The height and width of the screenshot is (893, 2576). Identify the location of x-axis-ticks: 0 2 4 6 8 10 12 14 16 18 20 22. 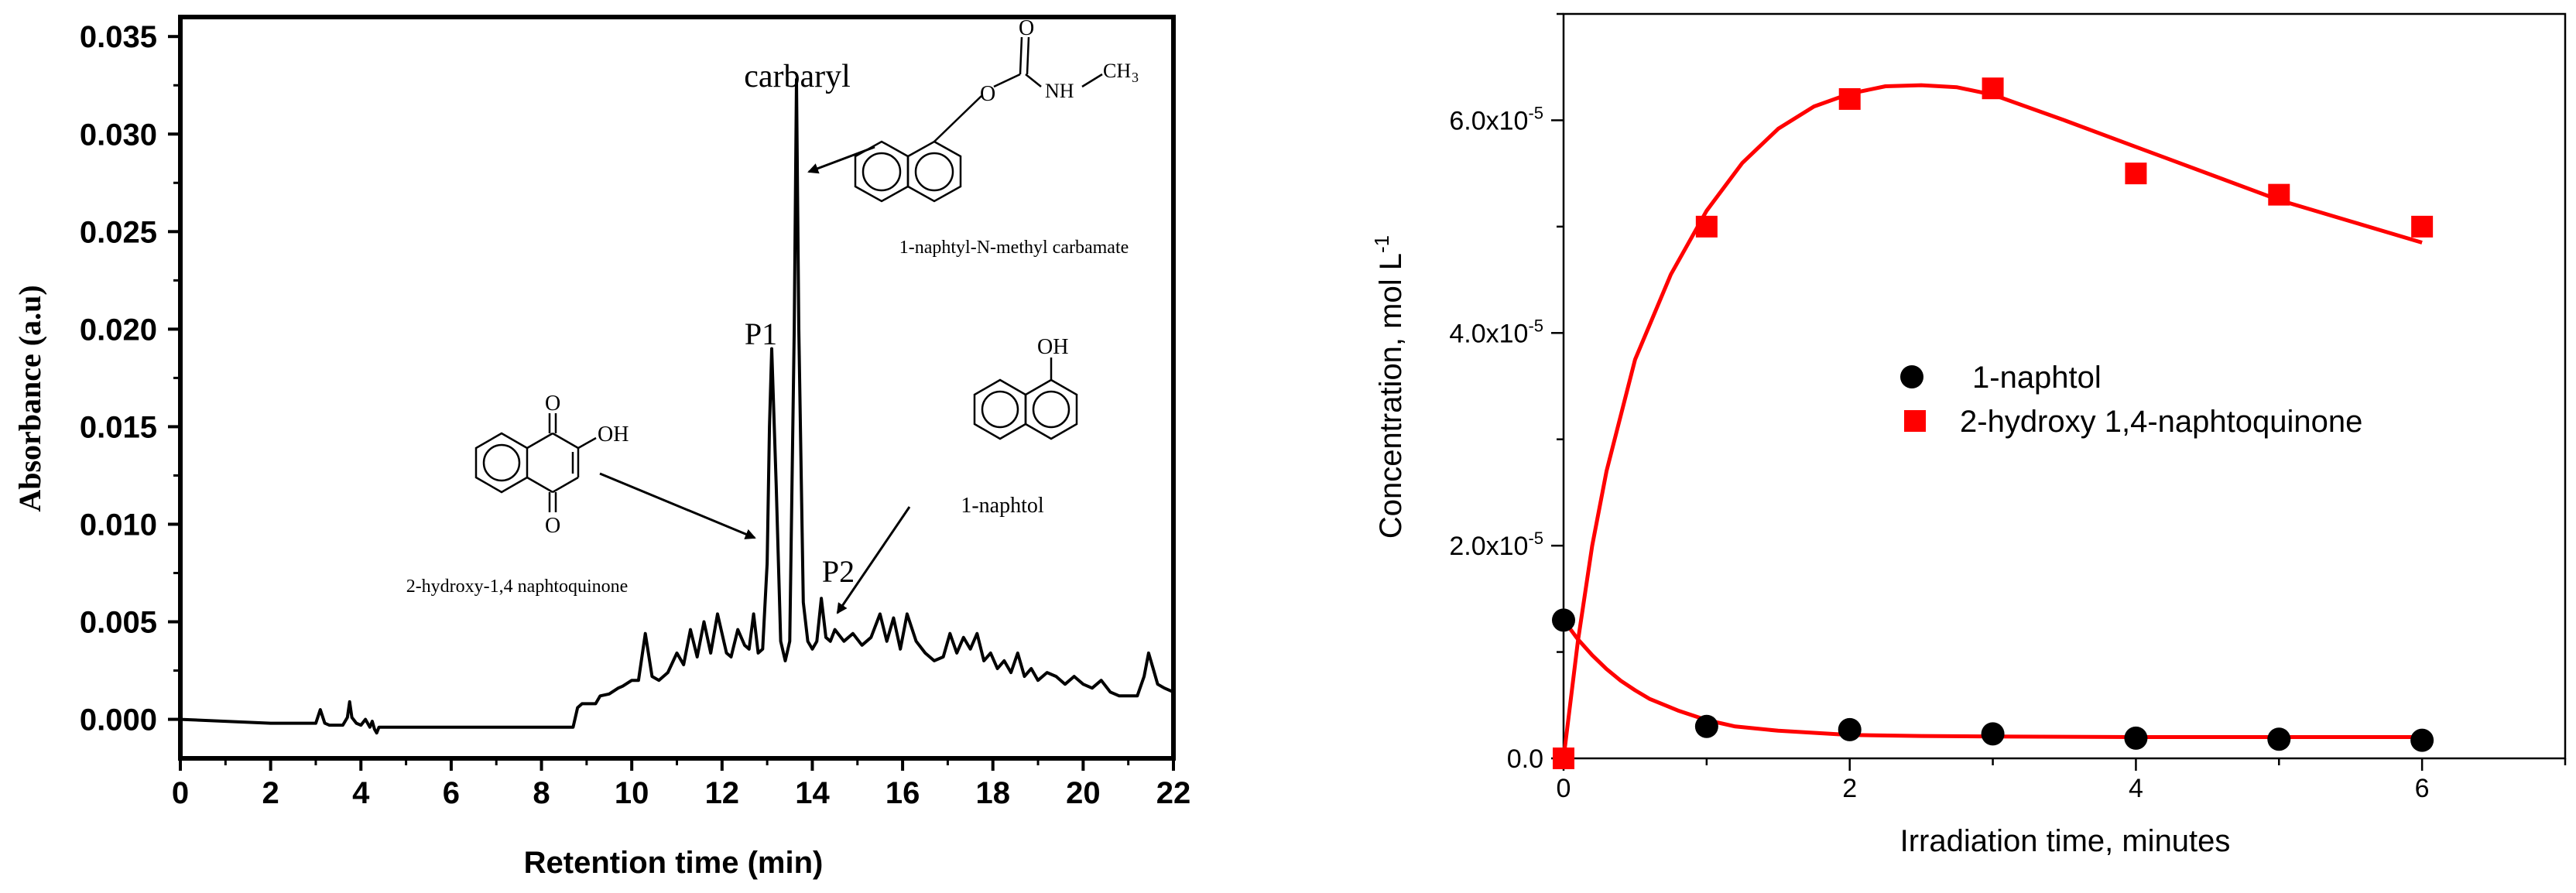
(681, 784).